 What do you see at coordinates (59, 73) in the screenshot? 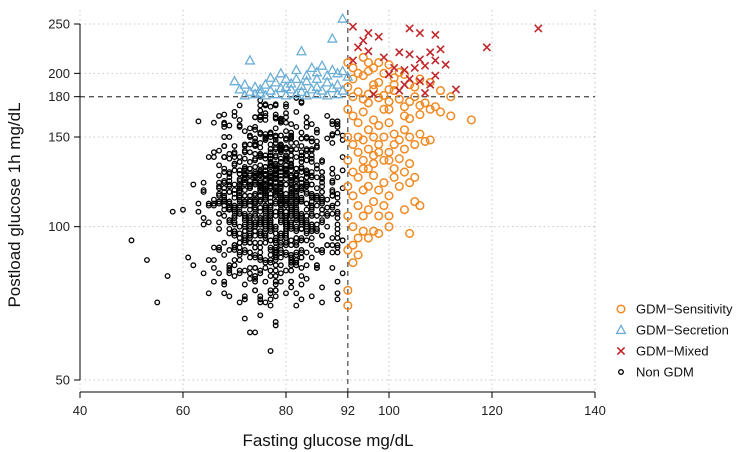
I see `y-tick-label: 200` at bounding box center [59, 73].